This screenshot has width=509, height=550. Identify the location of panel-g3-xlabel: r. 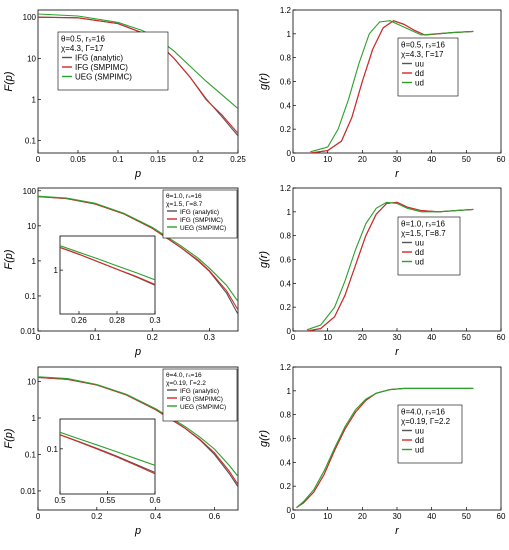
(397, 531).